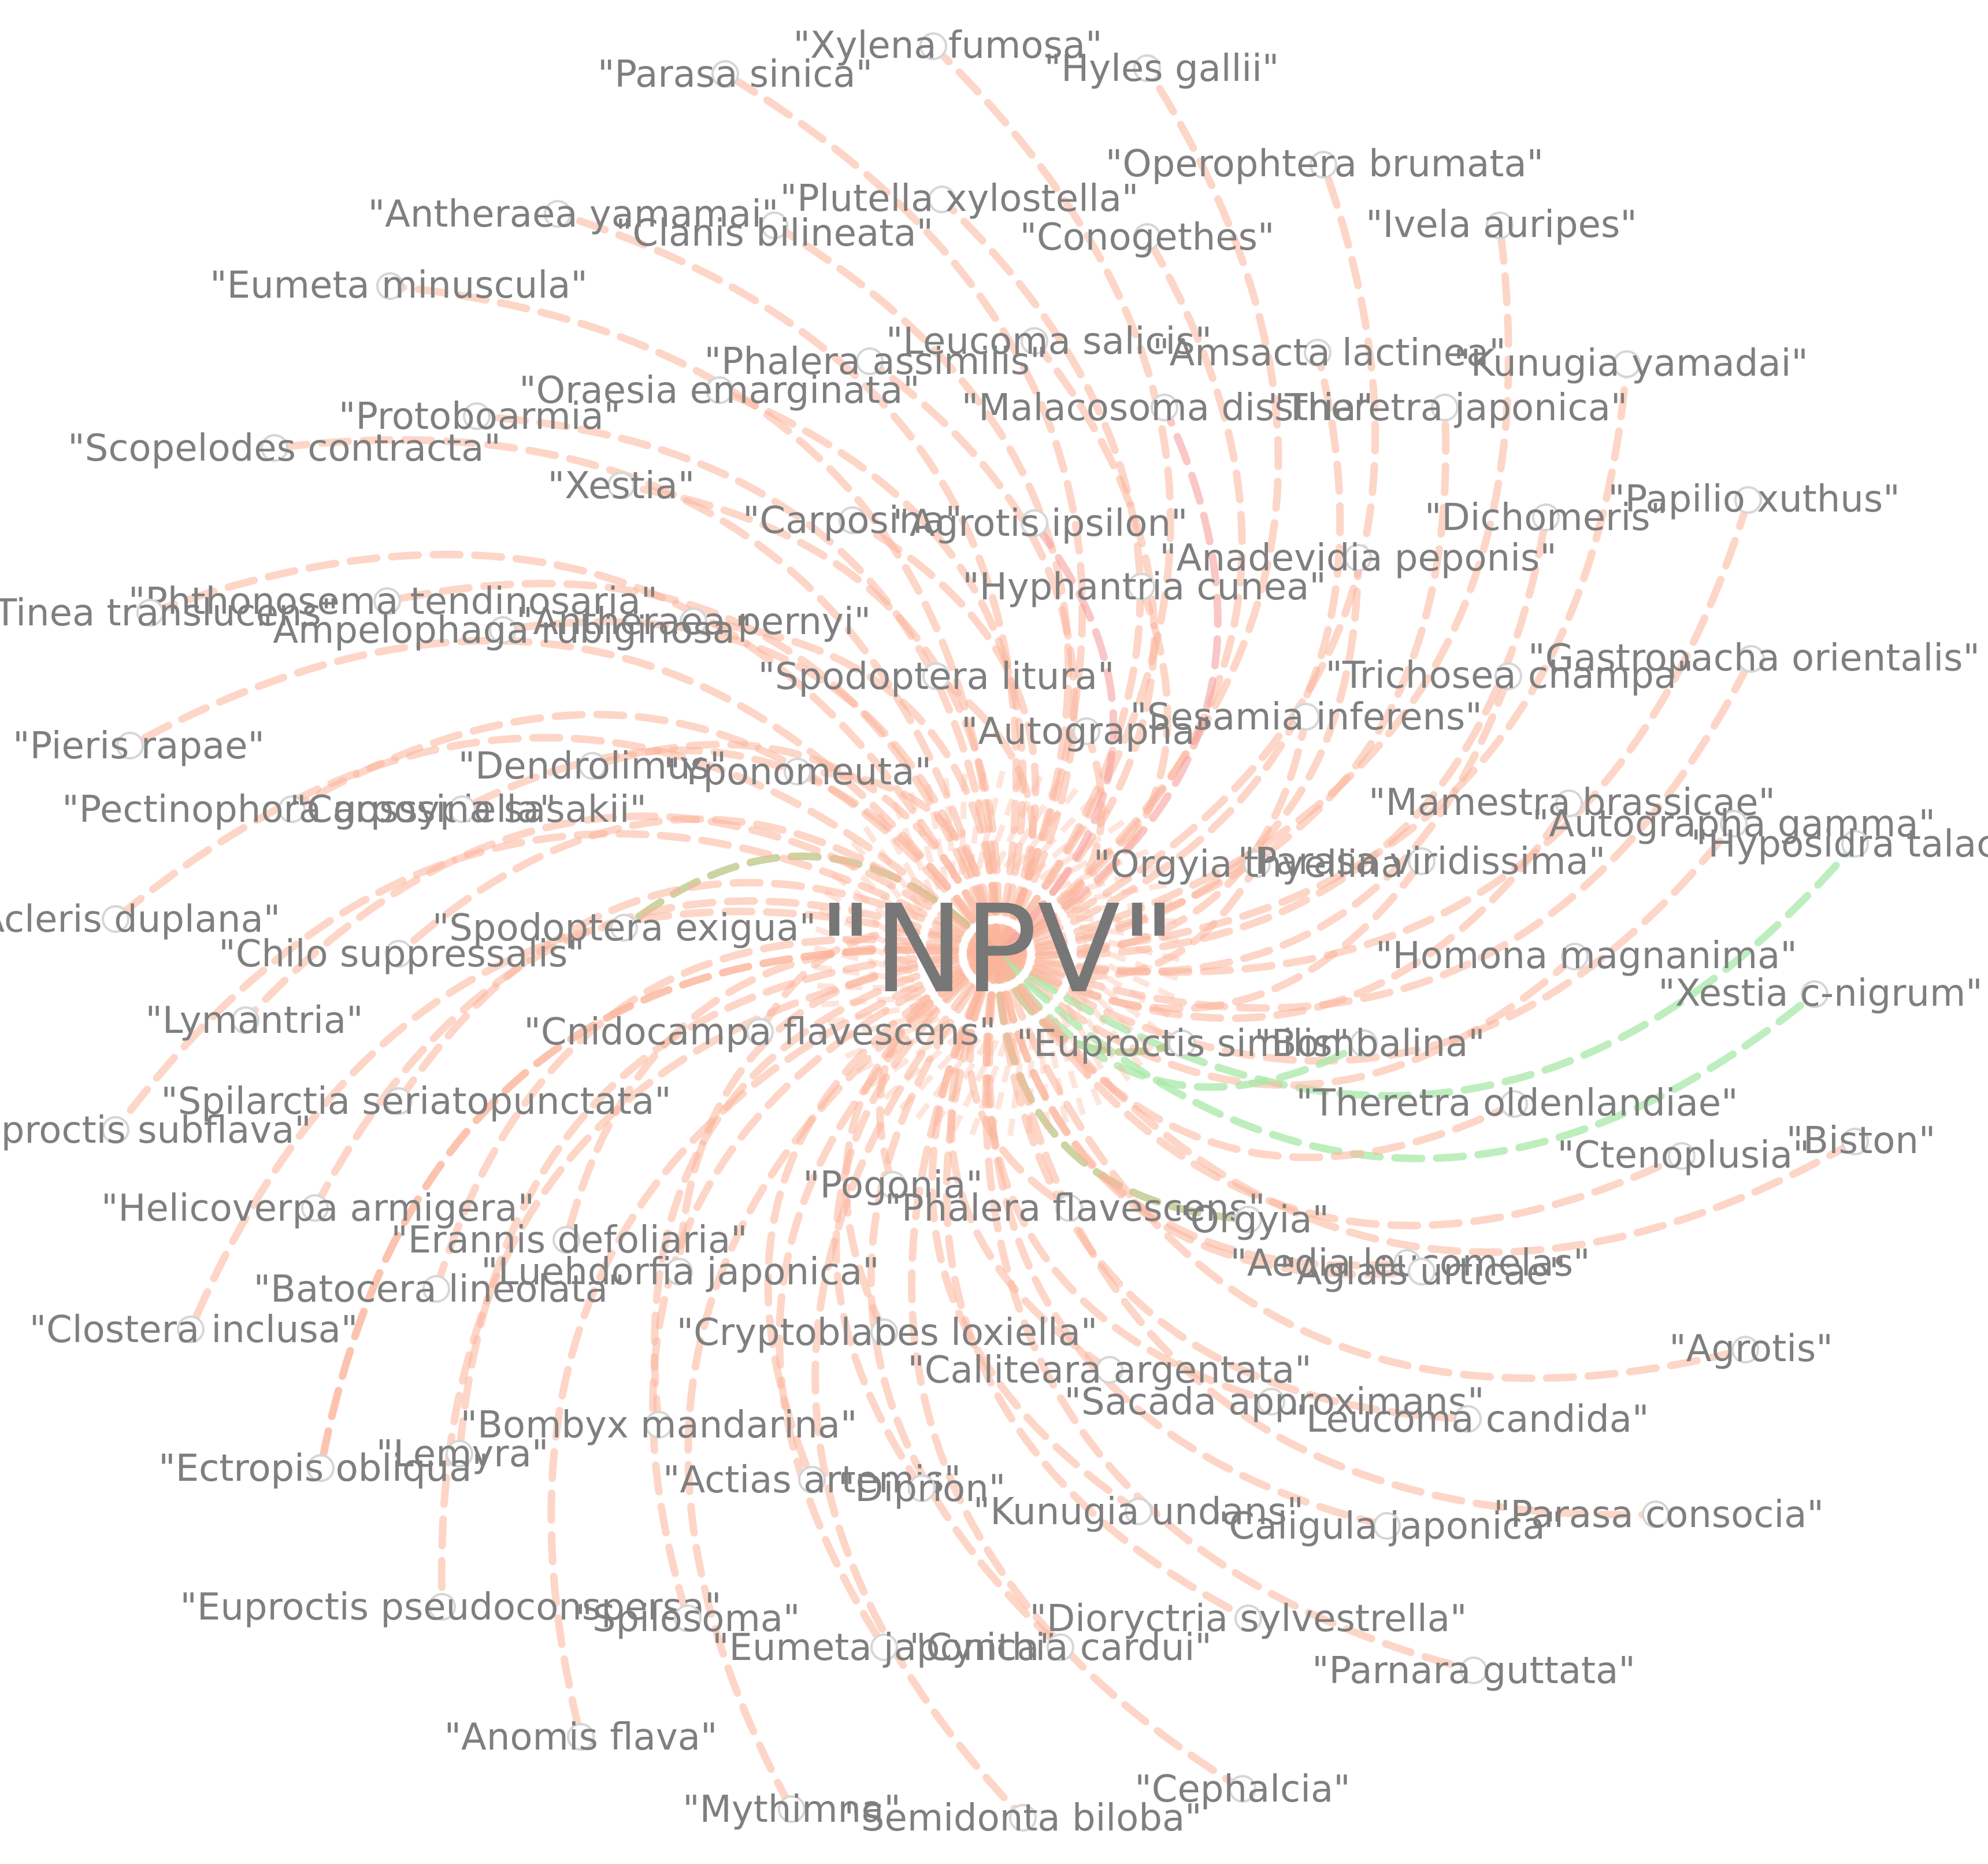 The image size is (1988, 1864). I want to click on node-label: "Anomis flava", so click(581, 1737).